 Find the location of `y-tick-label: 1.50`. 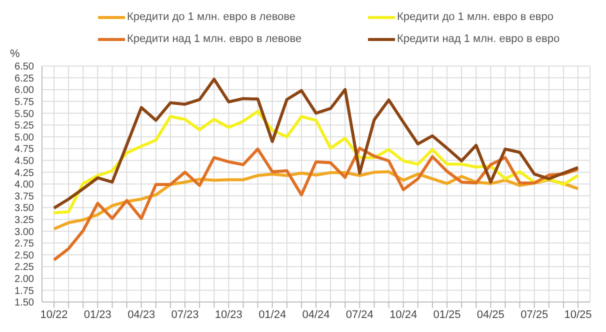

y-tick-label: 1.50 is located at coordinates (24, 303).